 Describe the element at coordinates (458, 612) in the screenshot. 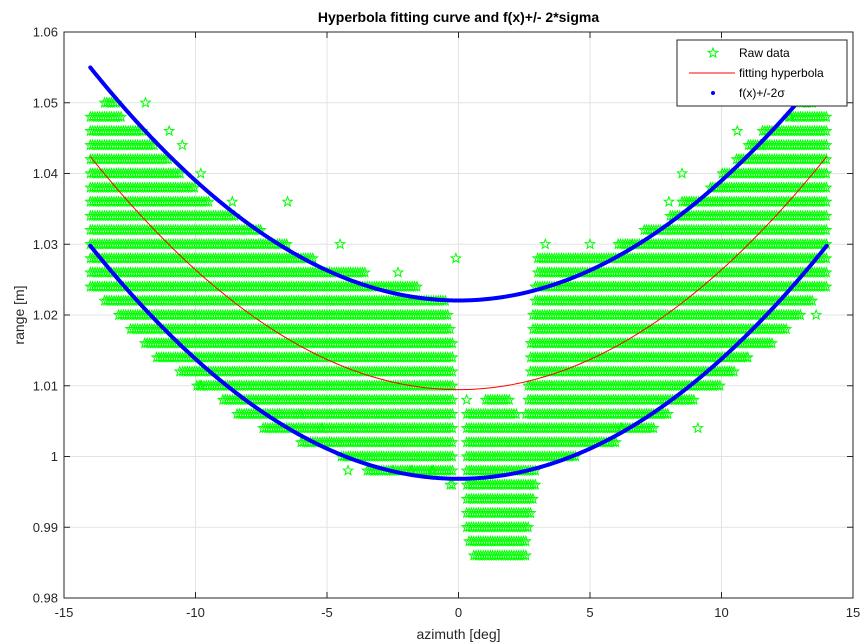

I see `x-tick-label: 0` at that location.